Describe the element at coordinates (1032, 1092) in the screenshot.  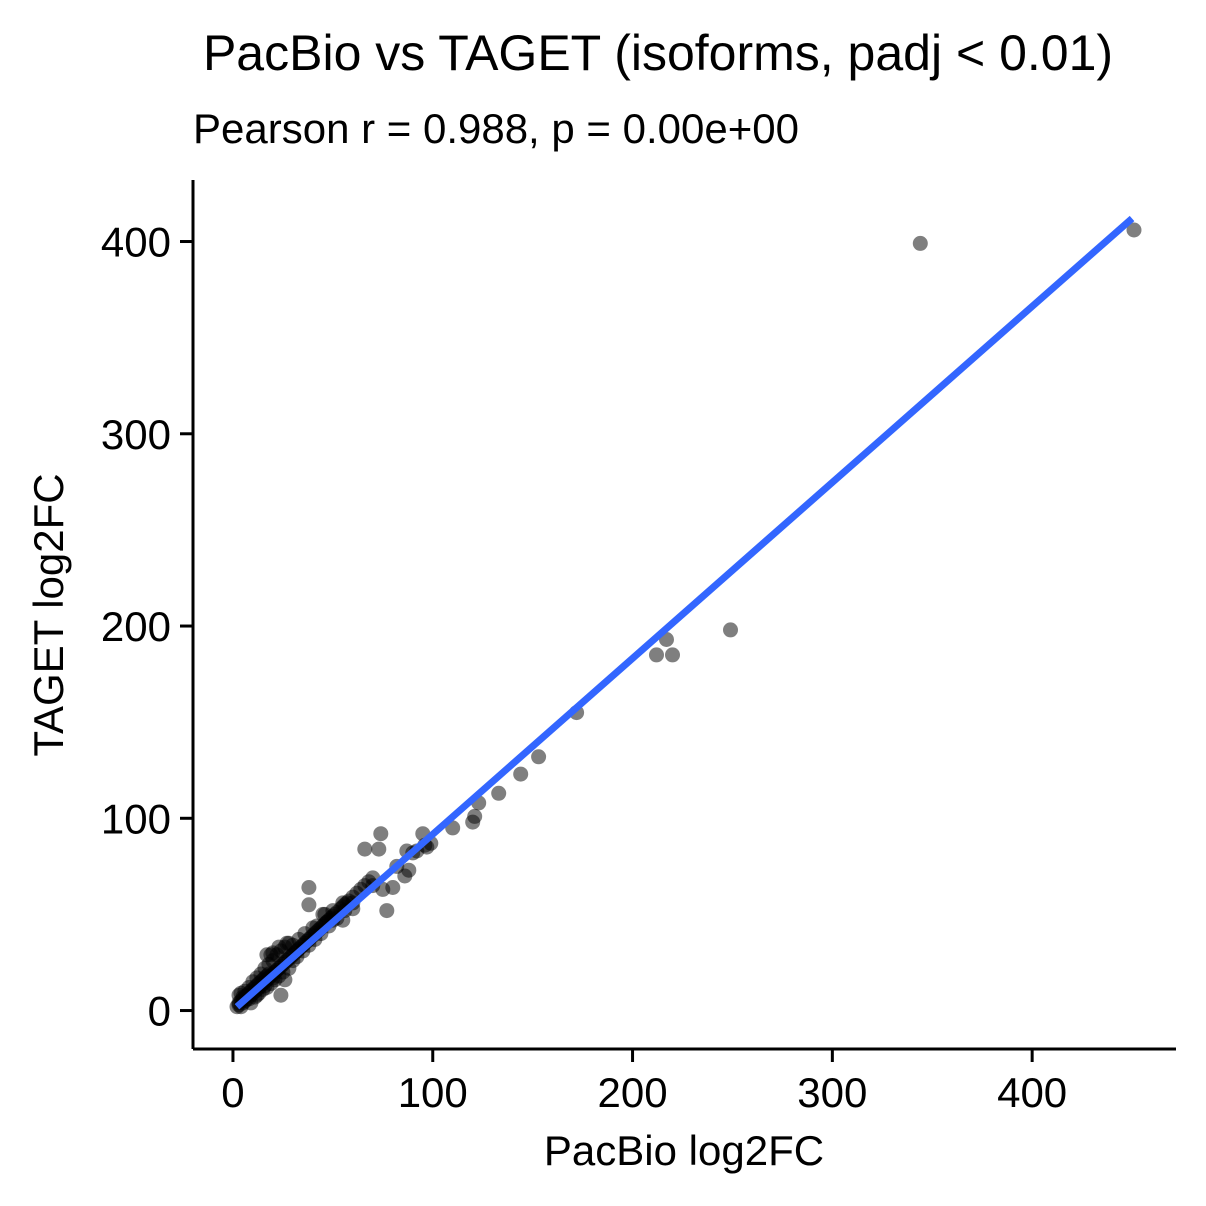
I see `x-tick-label: 400` at that location.